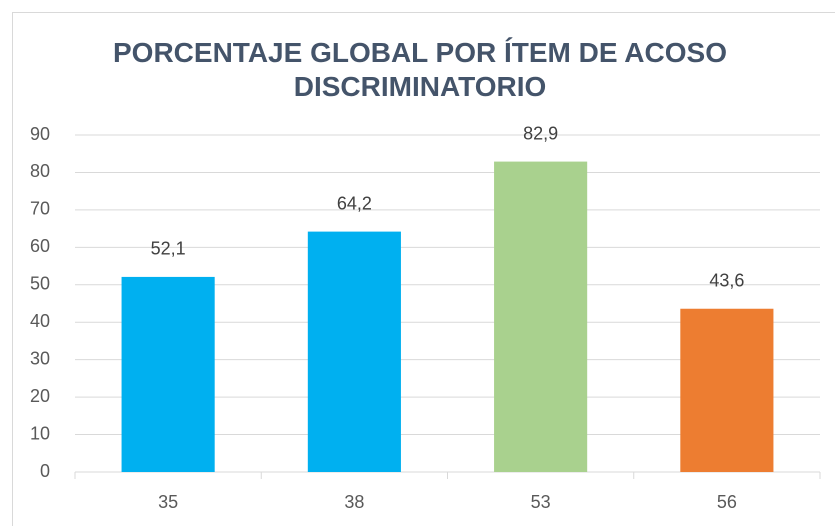 This screenshot has height=526, width=835. I want to click on y-tick-label: 50, so click(40, 284).